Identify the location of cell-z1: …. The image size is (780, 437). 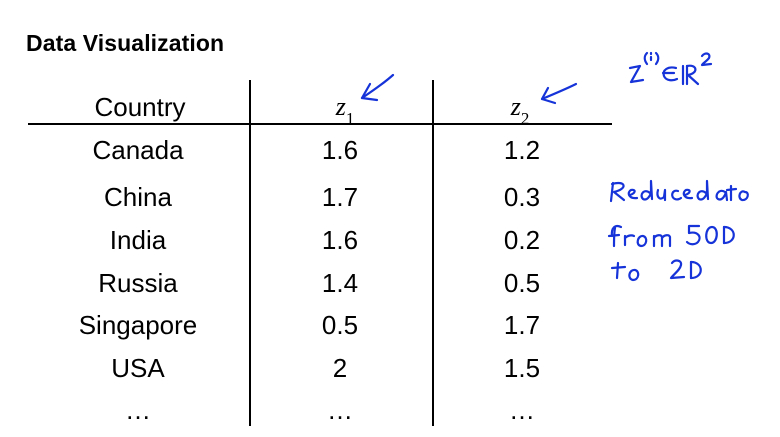
(340, 410).